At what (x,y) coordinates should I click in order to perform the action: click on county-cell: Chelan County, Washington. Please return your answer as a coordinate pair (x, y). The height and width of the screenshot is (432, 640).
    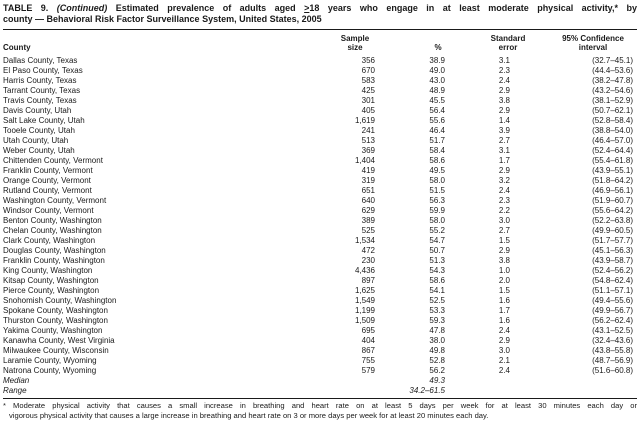
    Looking at the image, I should click on (52, 230).